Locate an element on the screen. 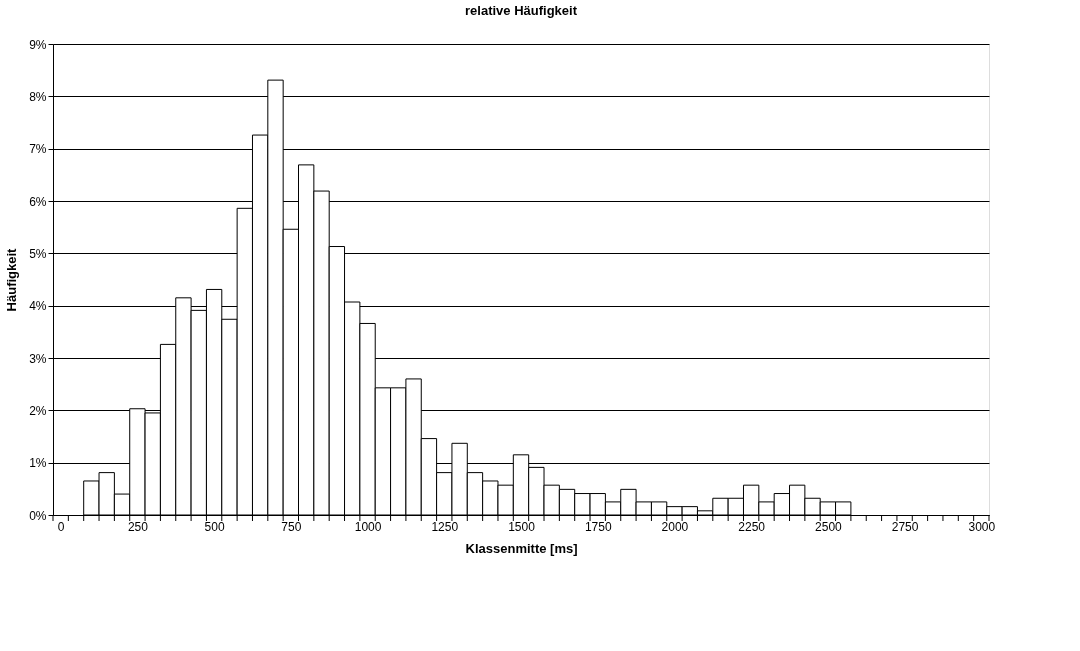  x-tick-label: 500 is located at coordinates (214, 526).